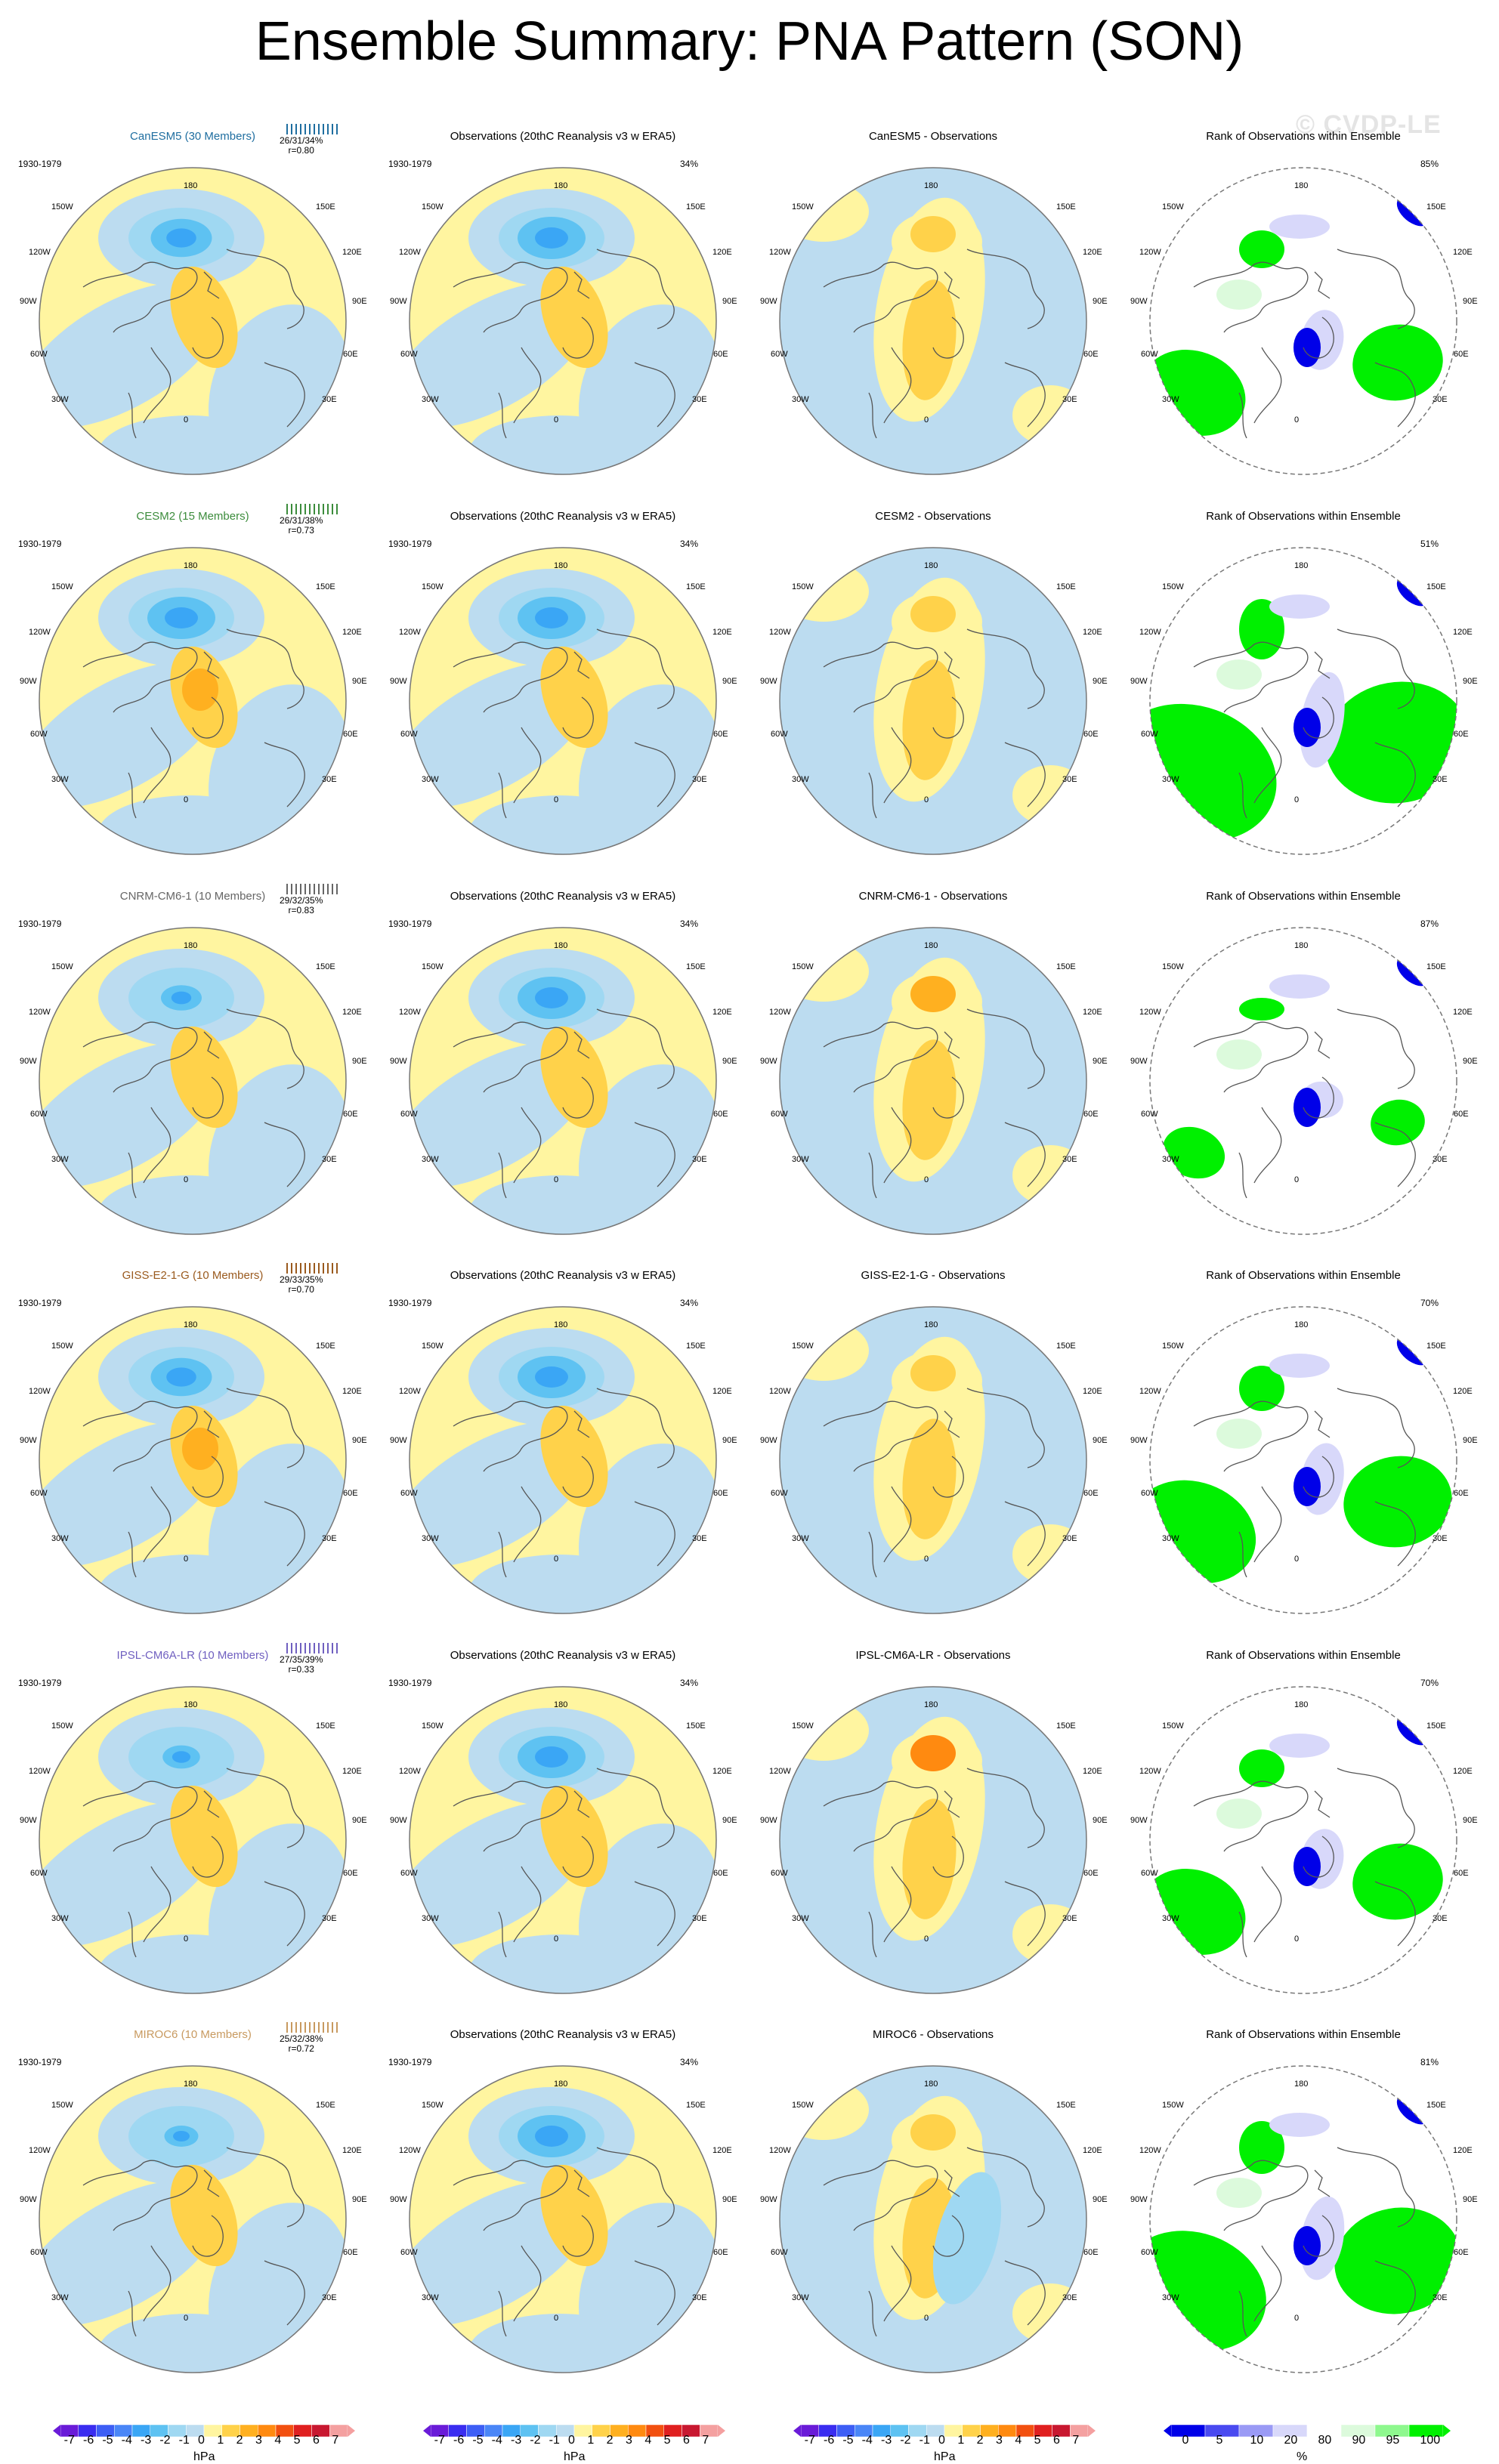  Describe the element at coordinates (886, 2441) in the screenshot. I see `colorbar-tick-label: -3` at that location.